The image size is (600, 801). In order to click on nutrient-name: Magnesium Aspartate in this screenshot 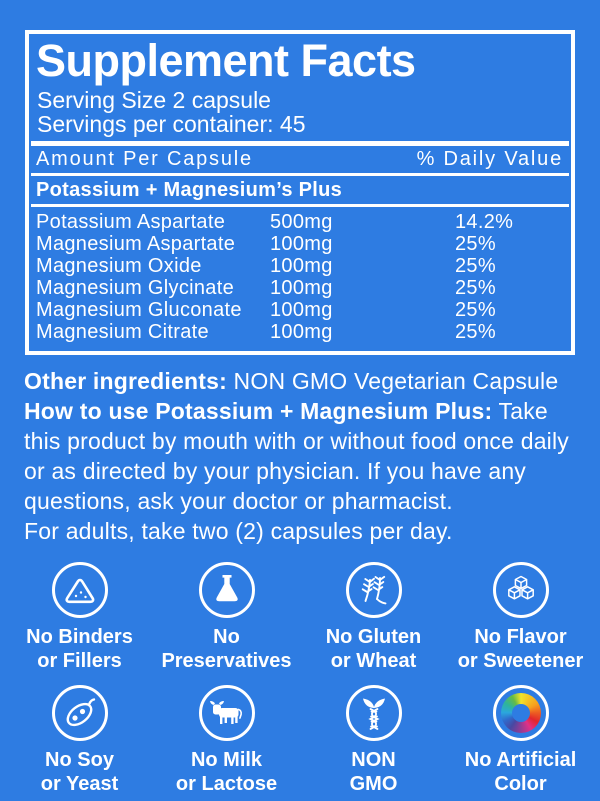, I will do `click(136, 244)`.